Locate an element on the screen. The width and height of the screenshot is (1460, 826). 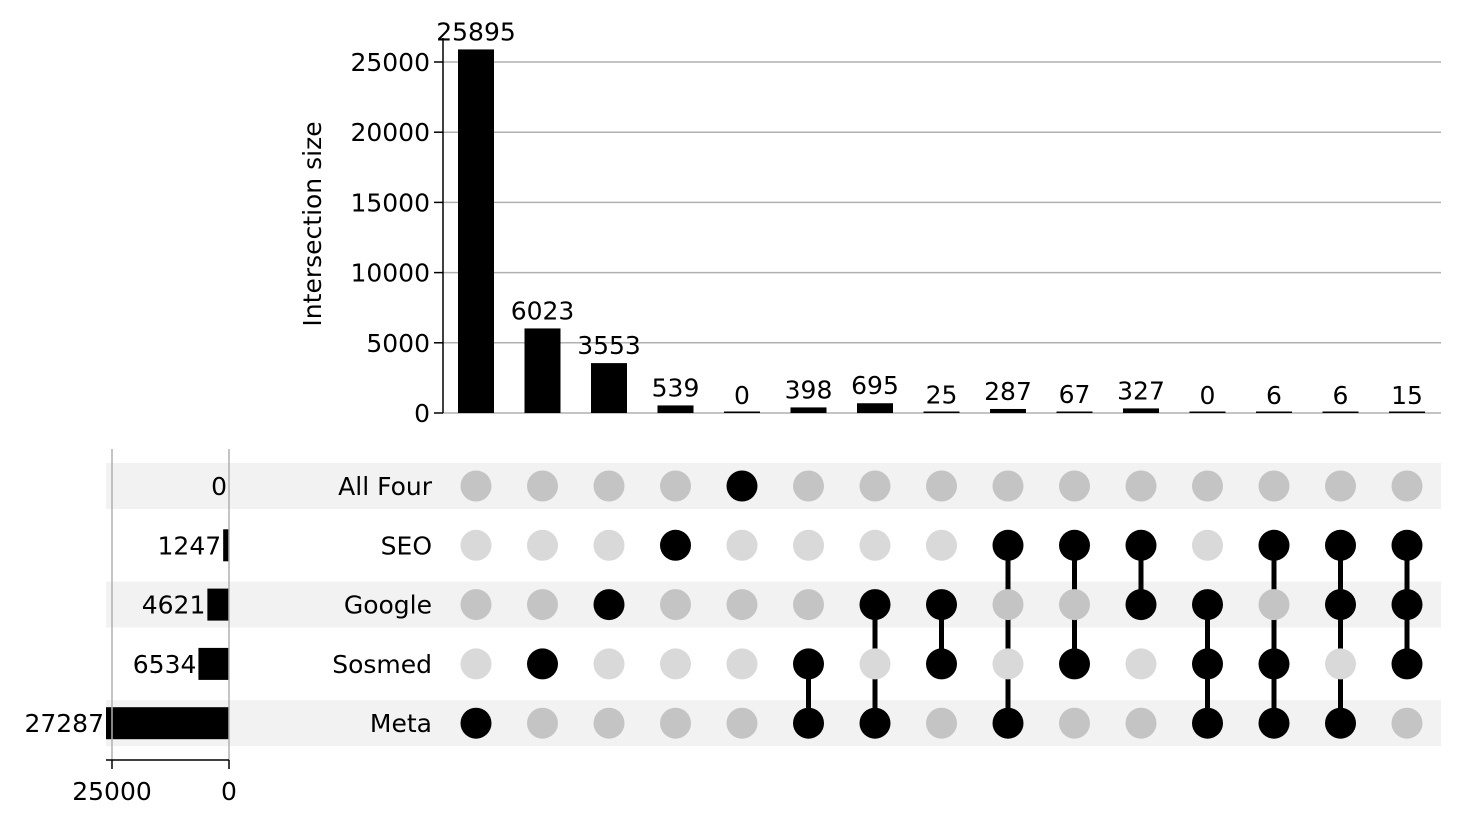
bar-value-label: 6023 is located at coordinates (543, 310).